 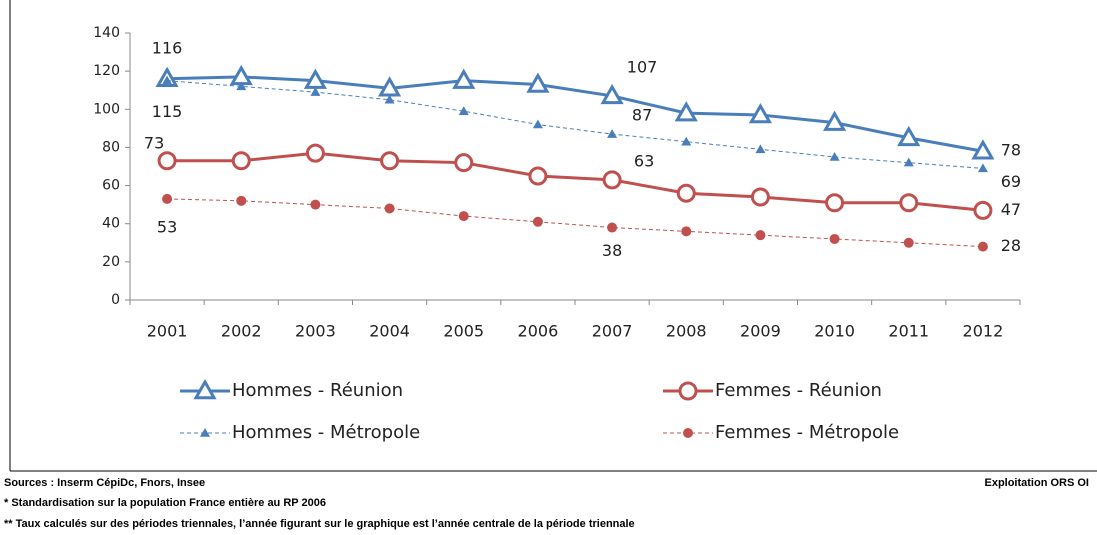 I want to click on x-tick-label: 2012, so click(x=983, y=331).